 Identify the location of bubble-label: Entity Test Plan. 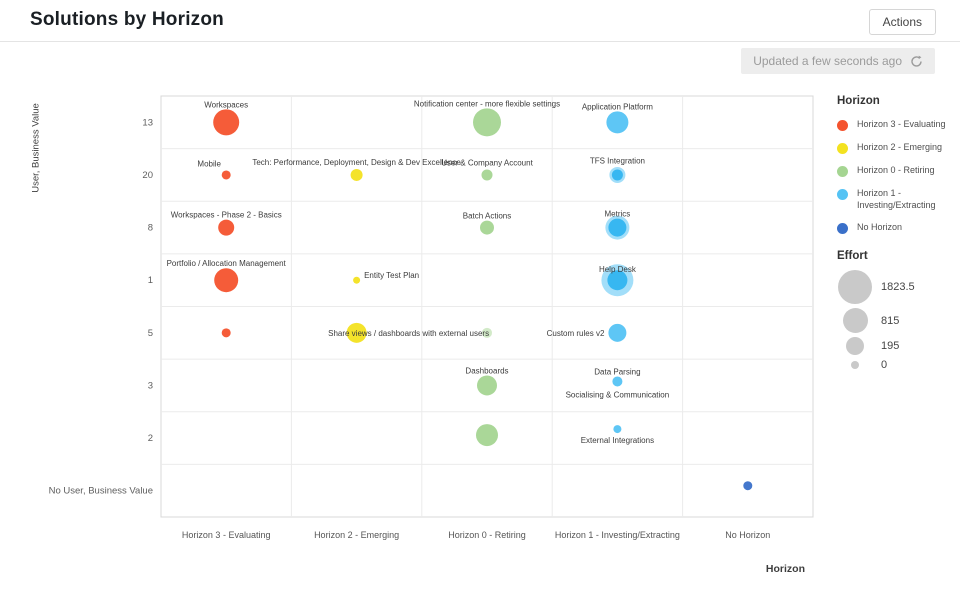
(391, 275).